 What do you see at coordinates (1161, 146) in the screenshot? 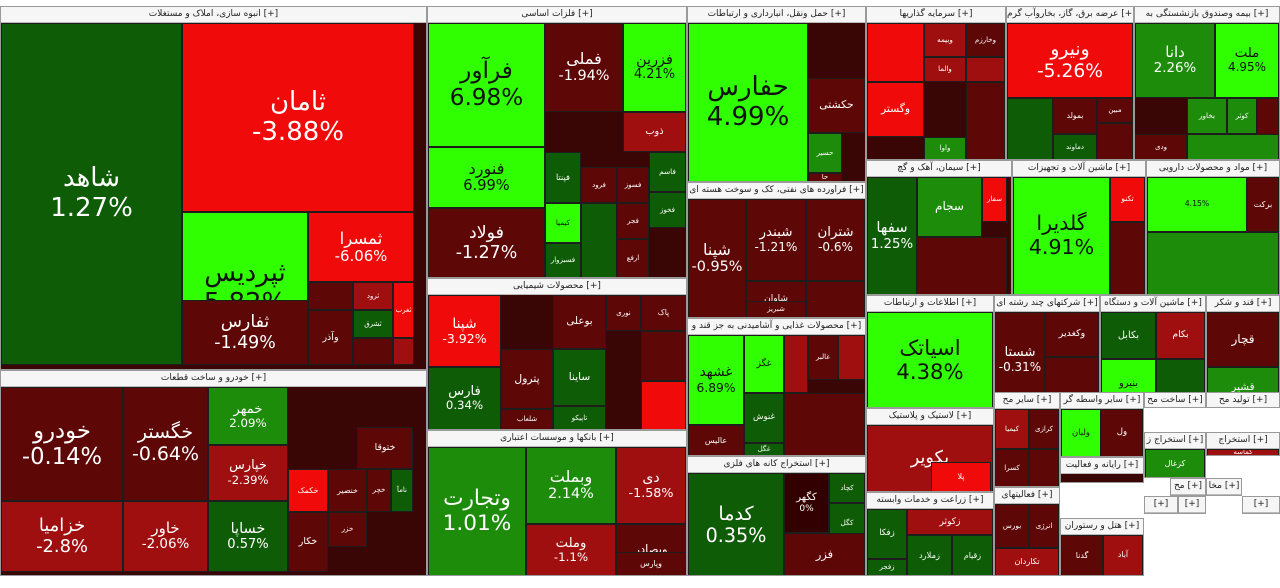
I see `stock-tile: ودی` at bounding box center [1161, 146].